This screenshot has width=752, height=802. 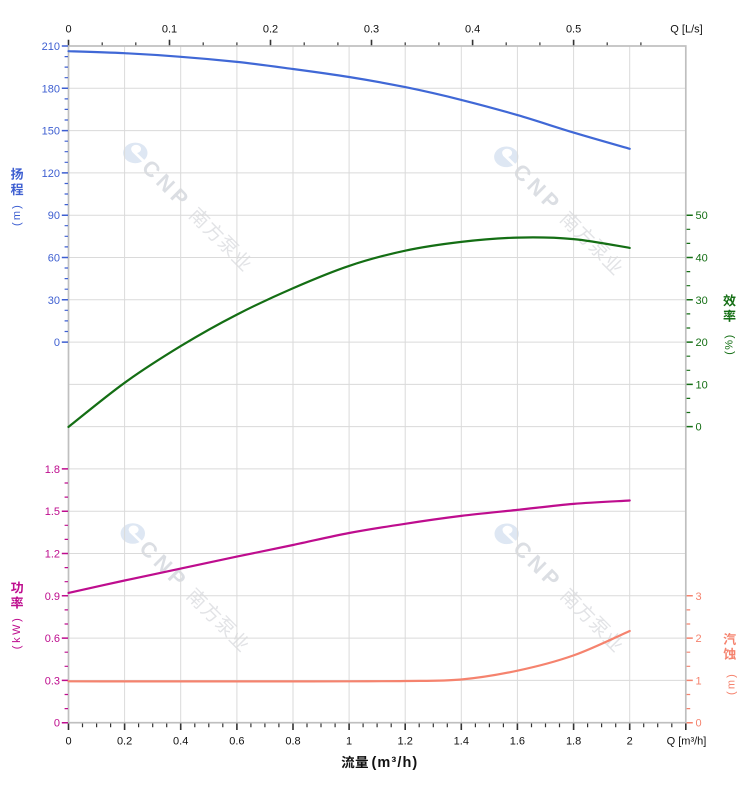 I want to click on svg-text: 1.5, so click(x=52, y=512).